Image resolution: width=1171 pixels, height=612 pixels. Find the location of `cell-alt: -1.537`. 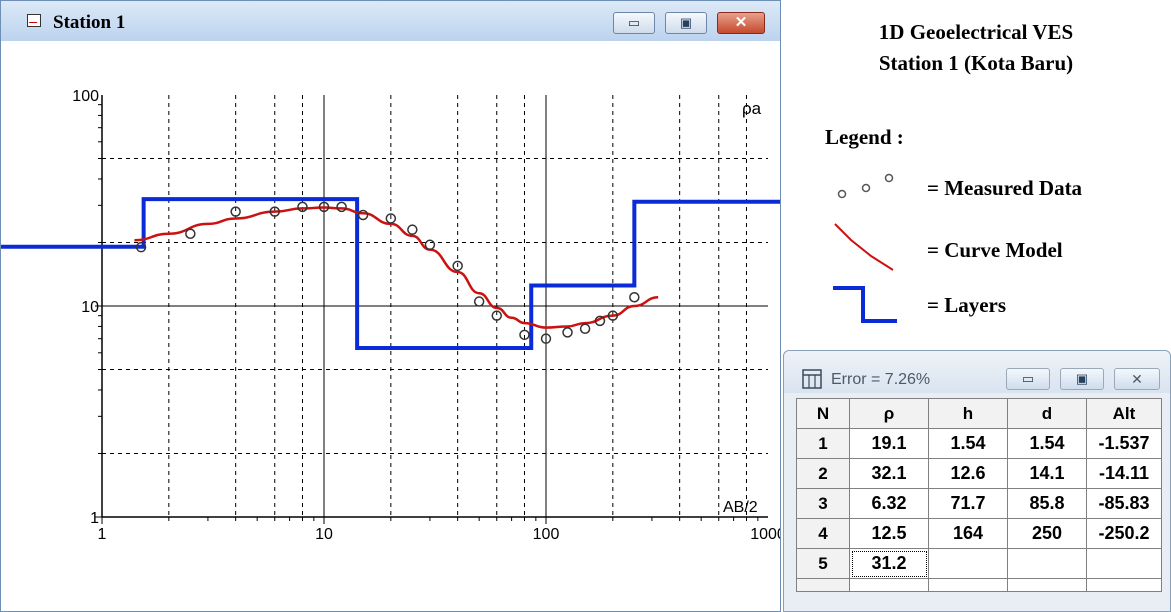

cell-alt: -1.537 is located at coordinates (1124, 443).